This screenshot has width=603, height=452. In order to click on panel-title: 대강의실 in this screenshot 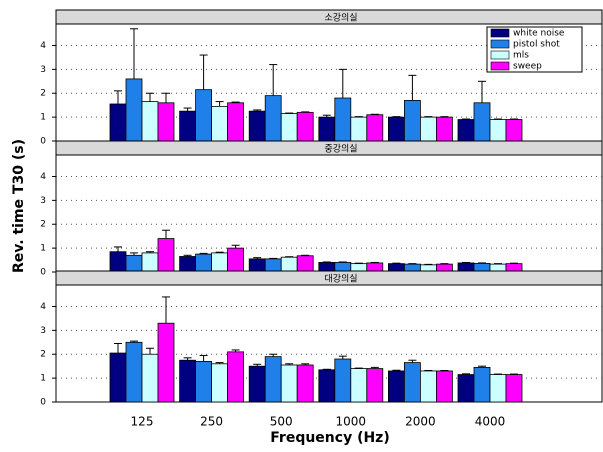, I will do `click(340, 279)`.